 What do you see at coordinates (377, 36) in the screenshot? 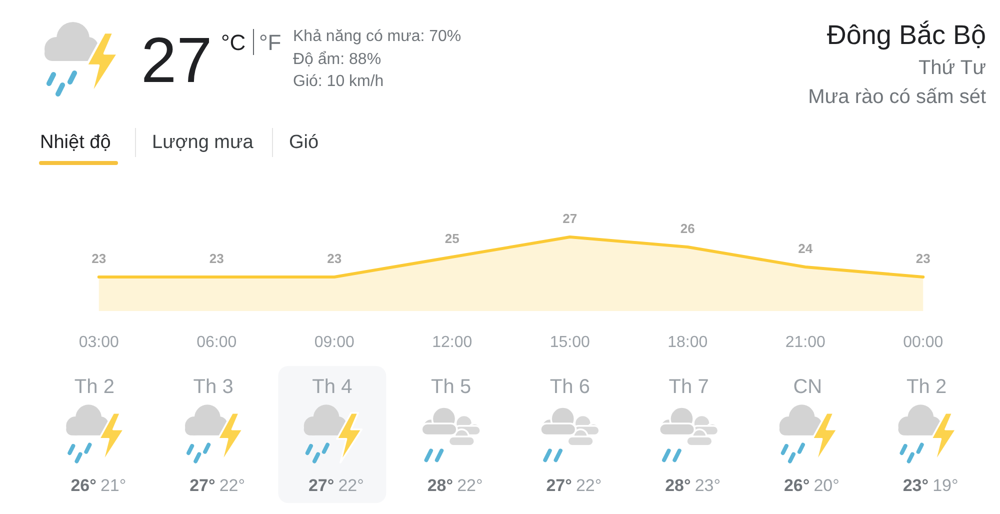
I see `text: Khả năng có mưa: 70%` at bounding box center [377, 36].